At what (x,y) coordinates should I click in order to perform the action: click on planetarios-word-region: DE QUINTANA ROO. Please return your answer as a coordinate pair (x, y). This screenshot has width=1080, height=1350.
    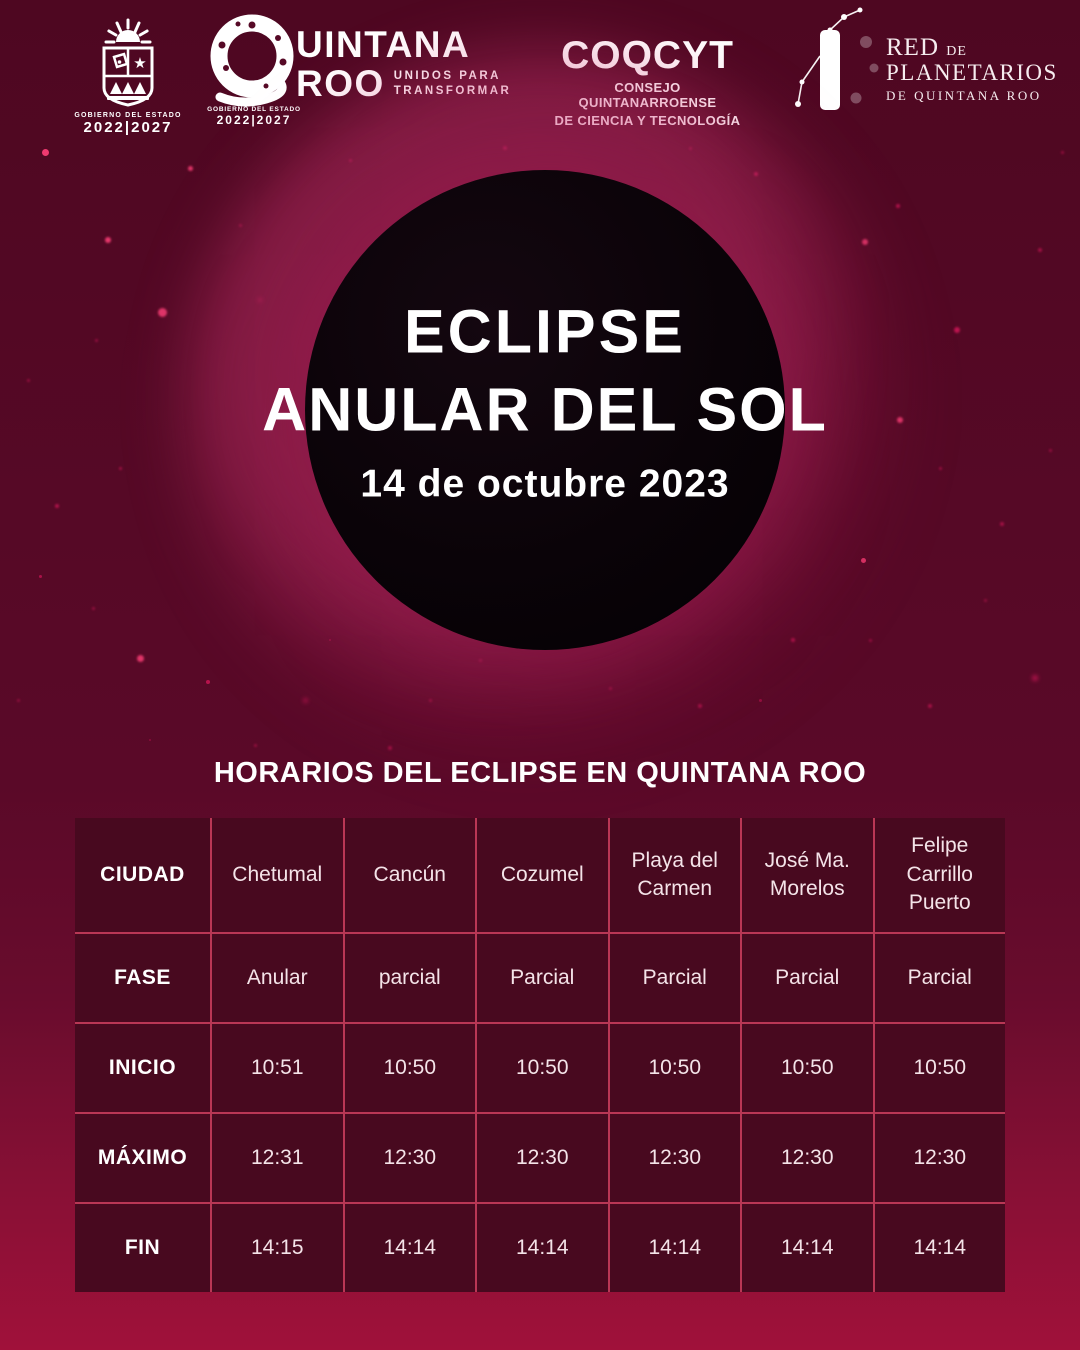
    Looking at the image, I should click on (964, 95).